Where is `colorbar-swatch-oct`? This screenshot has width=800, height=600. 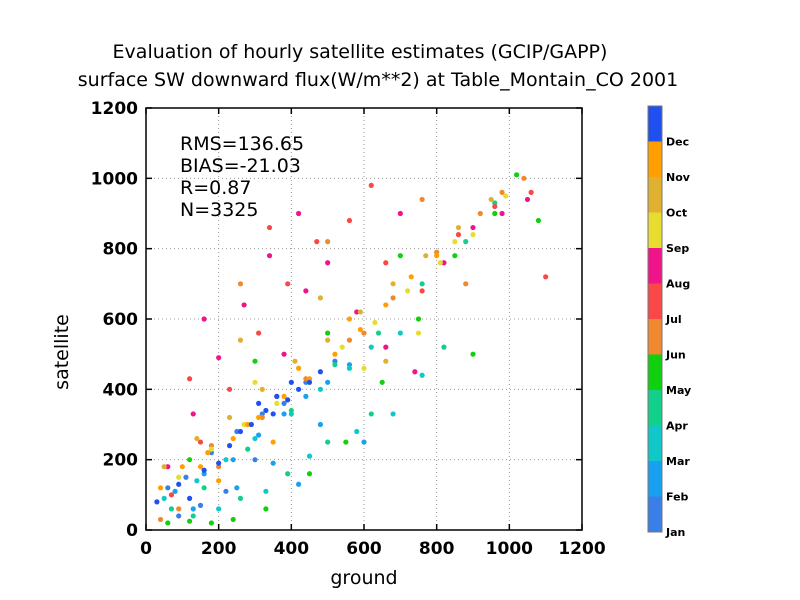 colorbar-swatch-oct is located at coordinates (655, 195).